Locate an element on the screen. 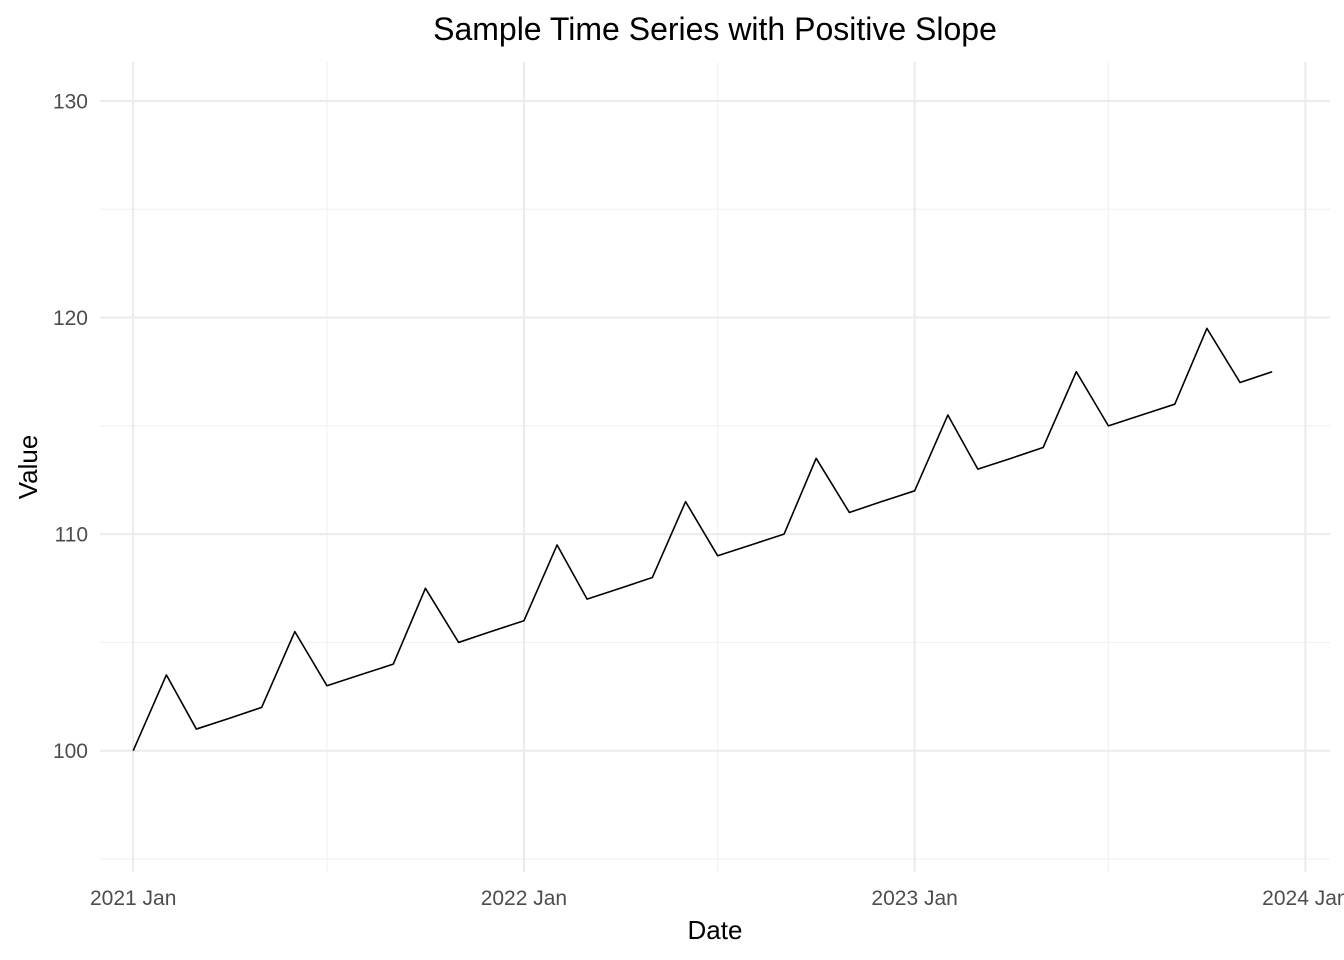 This screenshot has width=1344, height=960. y-tick-label: 130 is located at coordinates (70, 101).